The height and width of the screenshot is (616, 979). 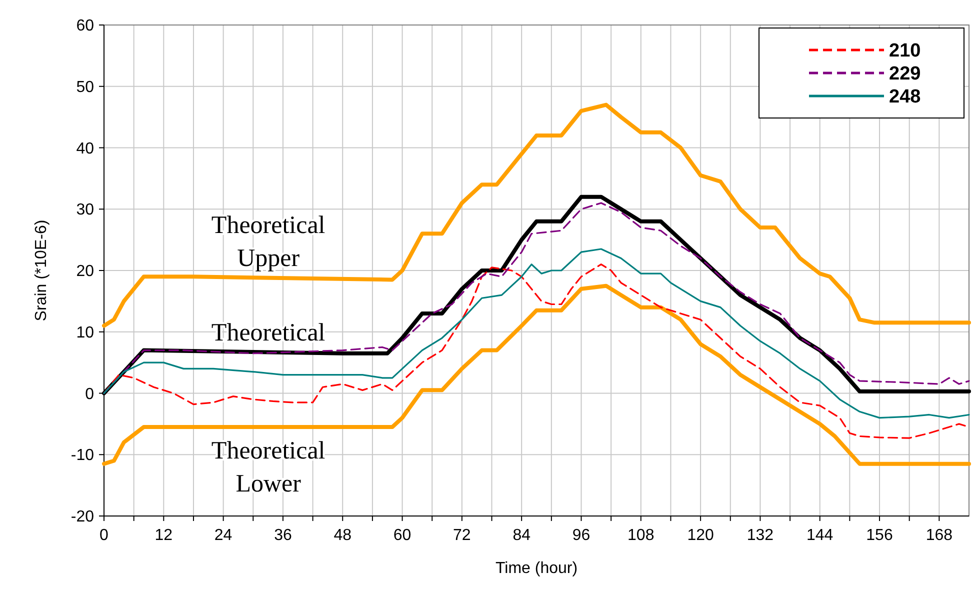 What do you see at coordinates (85, 210) in the screenshot?
I see `y-tick-label: 30` at bounding box center [85, 210].